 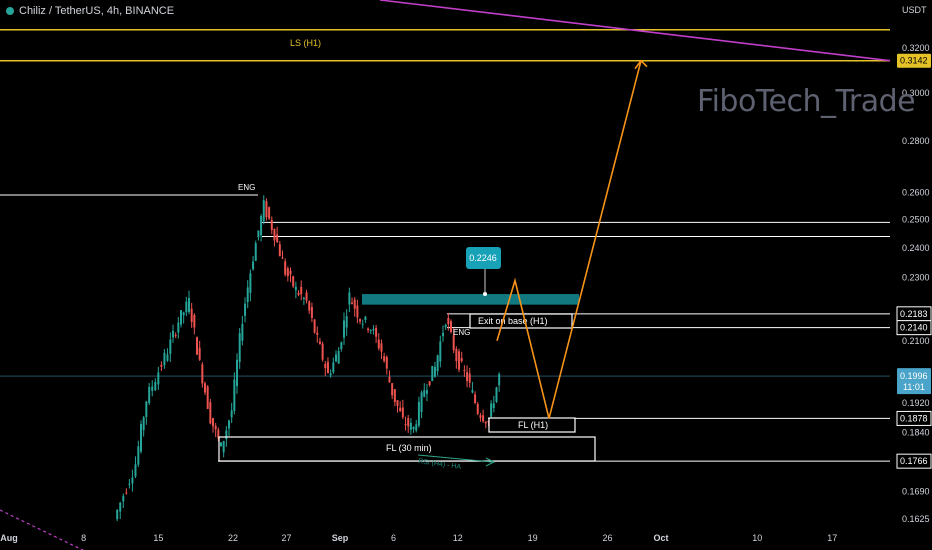 I want to click on rsi-arrow, so click(x=455, y=458).